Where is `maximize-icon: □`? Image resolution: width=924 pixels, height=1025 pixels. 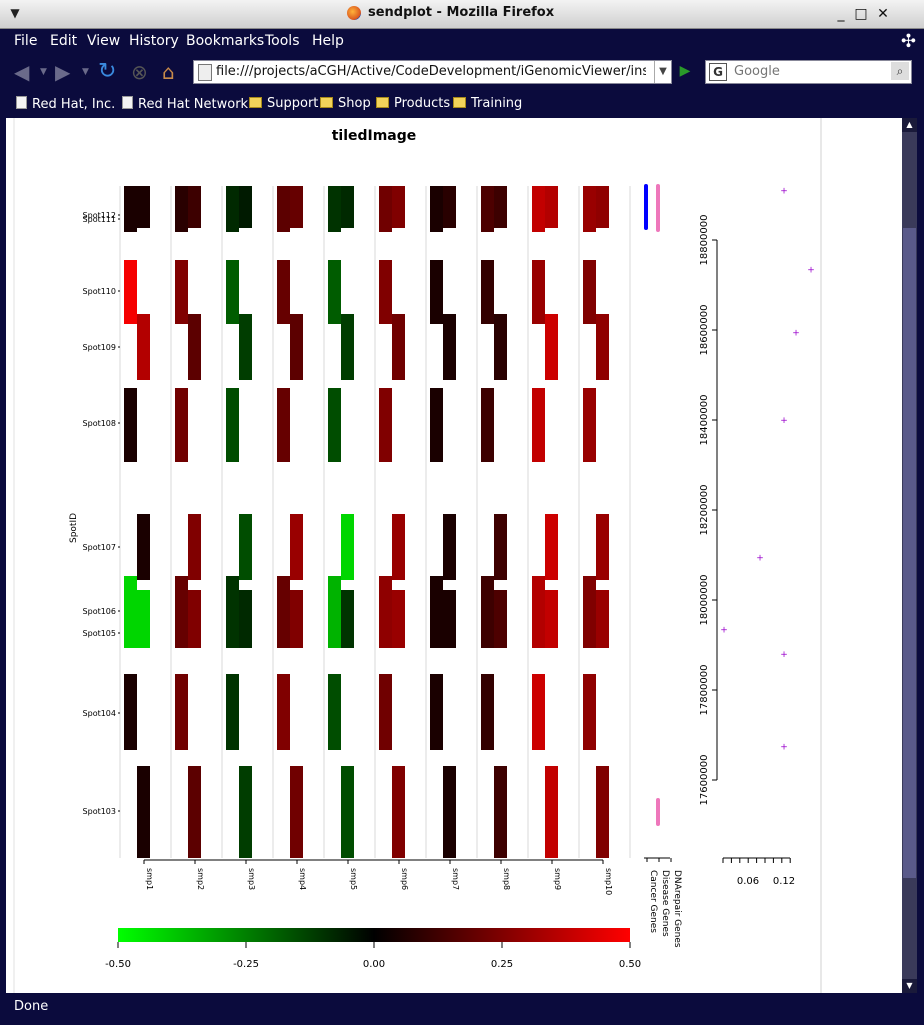
maximize-icon: □ is located at coordinates (861, 14).